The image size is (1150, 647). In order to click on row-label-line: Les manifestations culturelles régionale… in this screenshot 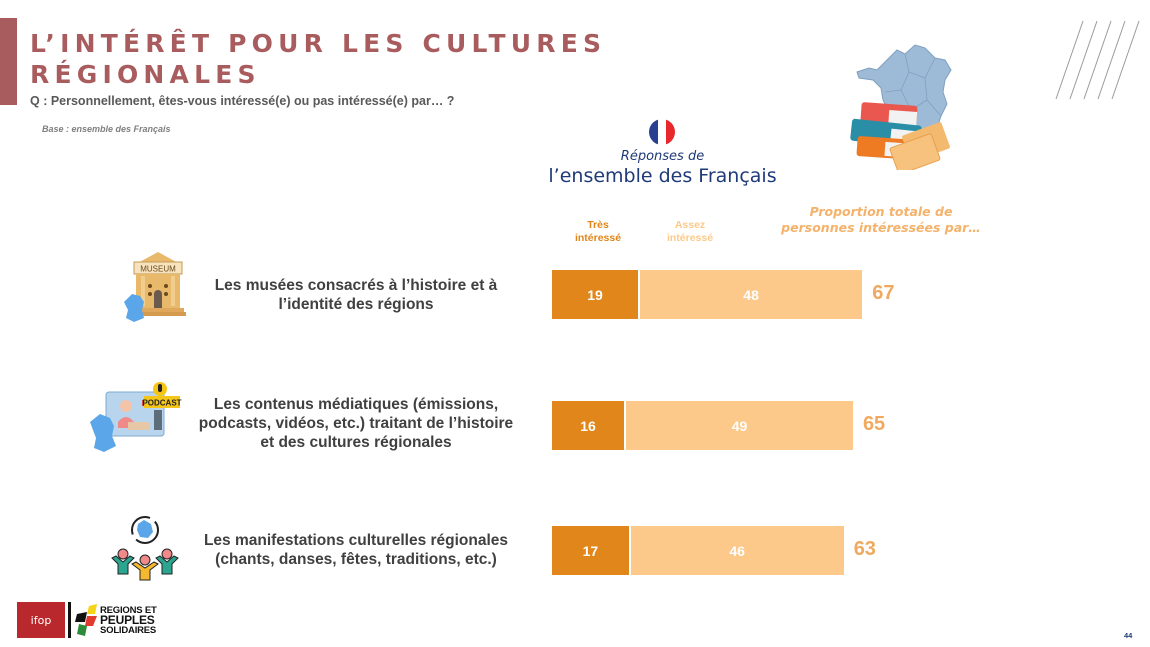, I will do `click(356, 540)`.